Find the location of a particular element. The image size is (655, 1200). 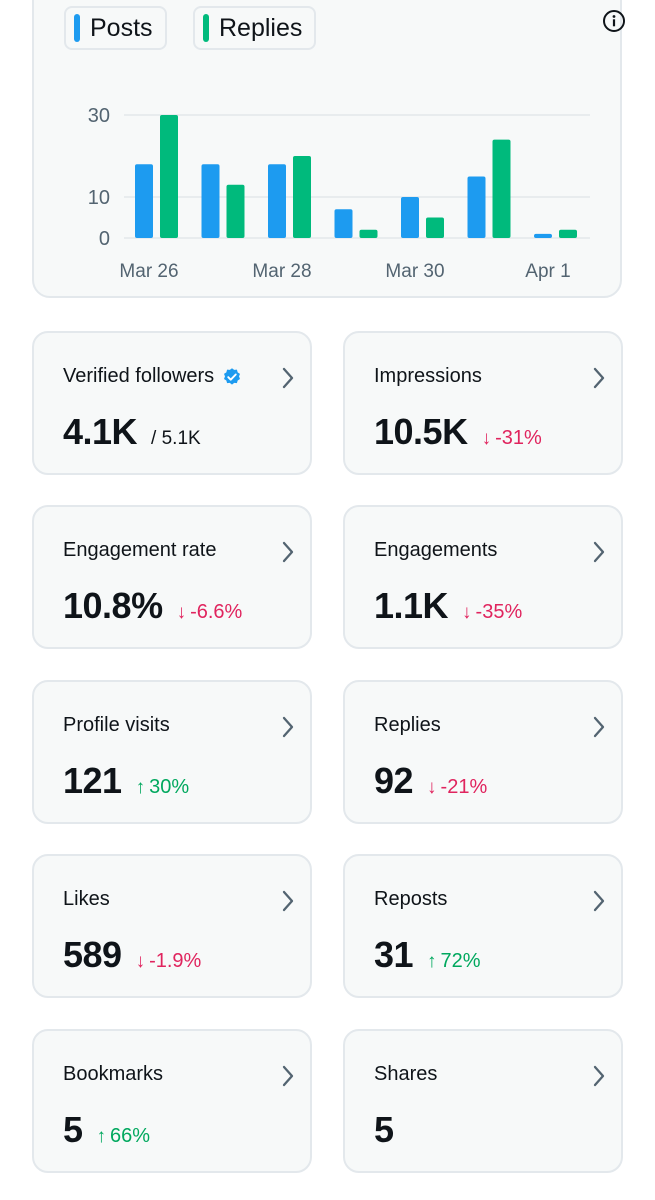

stat-value-row: 10.8% ↓ -6.6% is located at coordinates (152, 606).